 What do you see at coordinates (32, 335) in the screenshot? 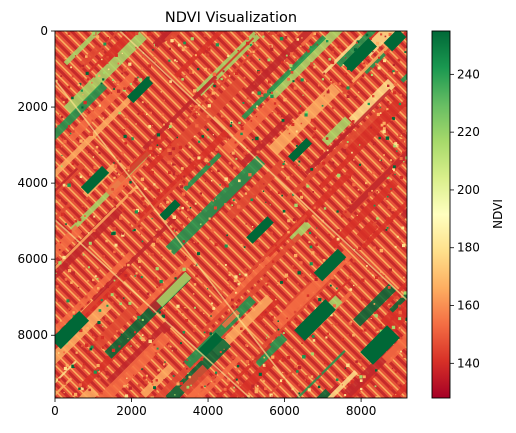
I see `y-tick-label: 8000` at bounding box center [32, 335].